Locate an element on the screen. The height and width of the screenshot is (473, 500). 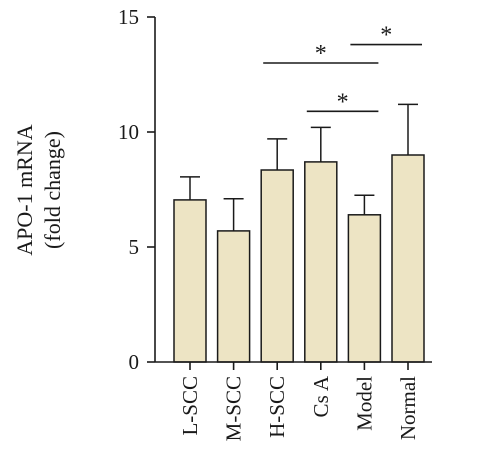
error-bar-cs-a is located at coordinates (320, 144).